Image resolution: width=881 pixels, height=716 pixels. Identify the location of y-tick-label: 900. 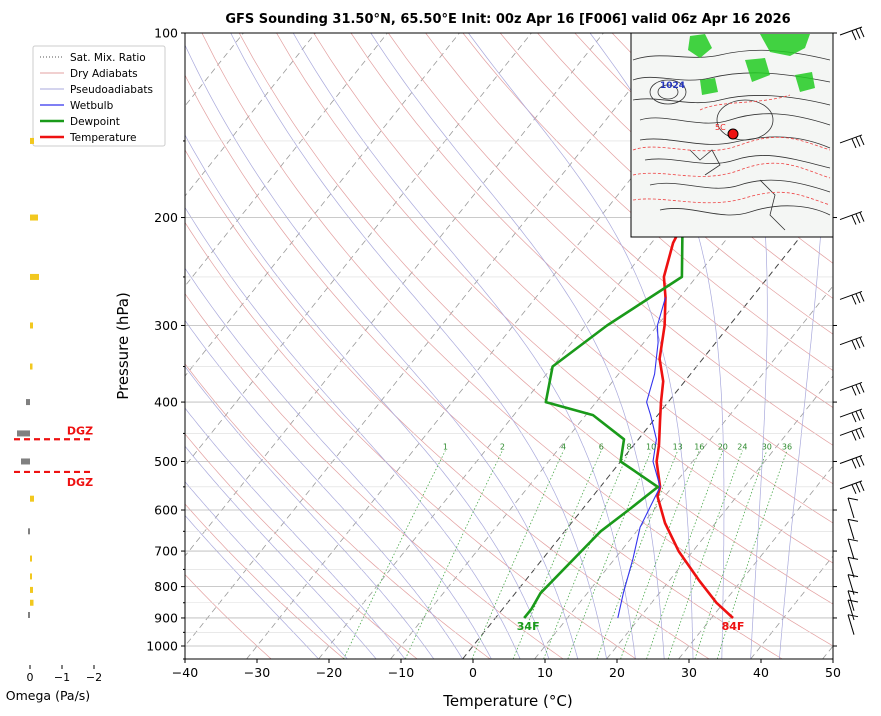
(166, 617).